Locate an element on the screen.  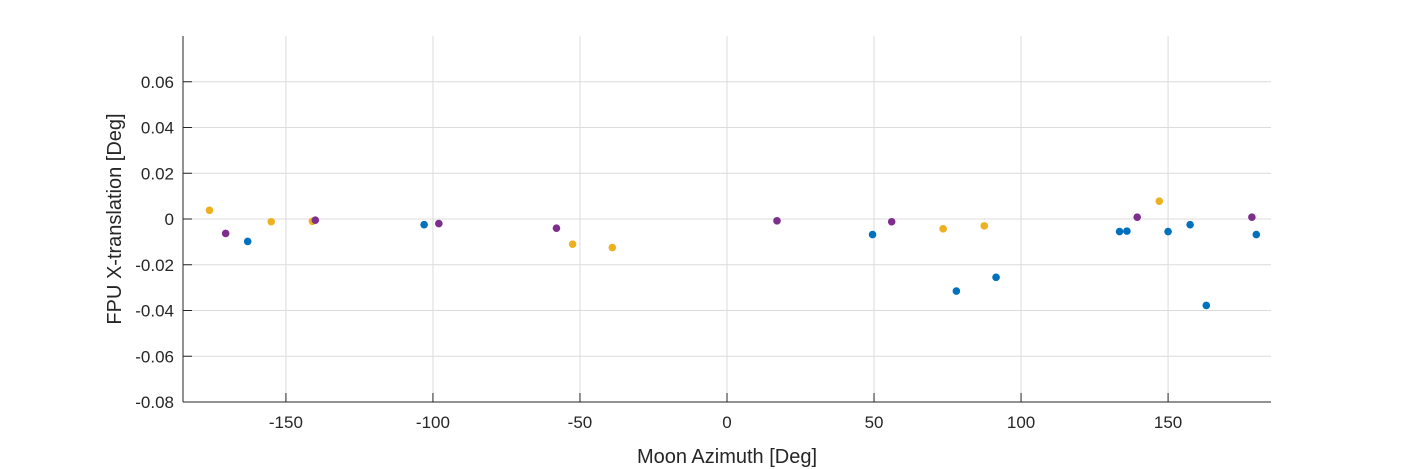
x-tick-label: 100 is located at coordinates (1021, 422).